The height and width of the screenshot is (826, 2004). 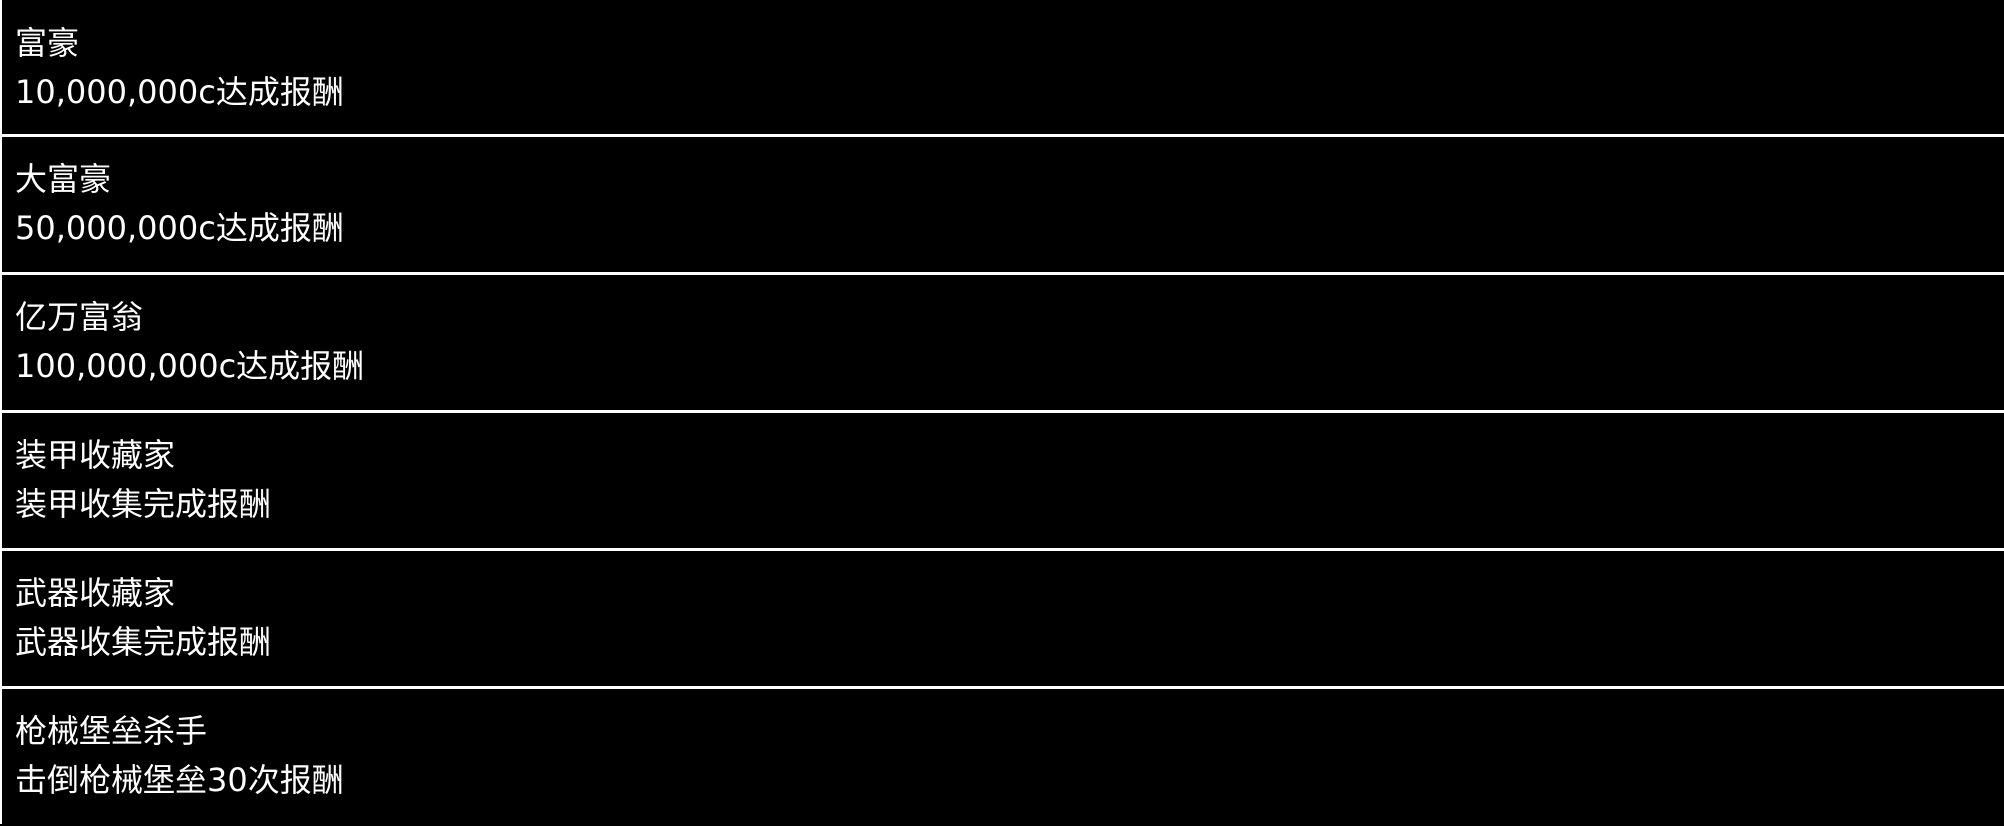 I want to click on achievement-title: 大富豪, so click(x=63, y=179).